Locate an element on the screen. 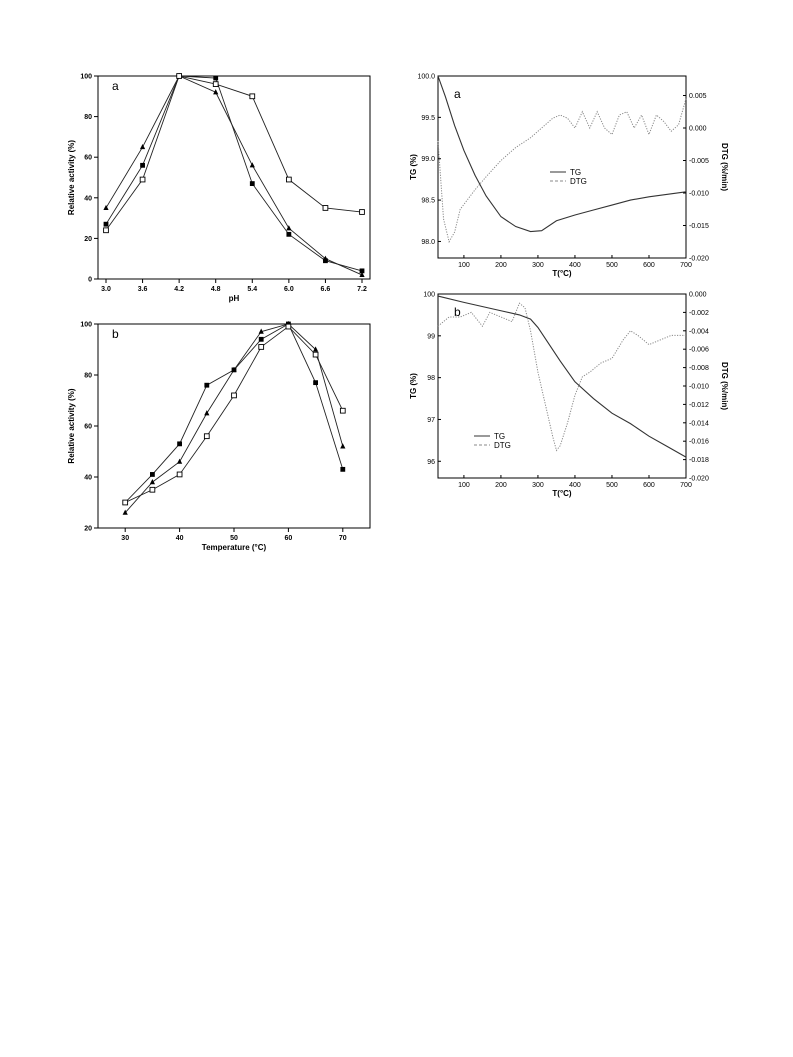 The height and width of the screenshot is (1057, 793). temp-y-tick-label: 80 is located at coordinates (88, 376).